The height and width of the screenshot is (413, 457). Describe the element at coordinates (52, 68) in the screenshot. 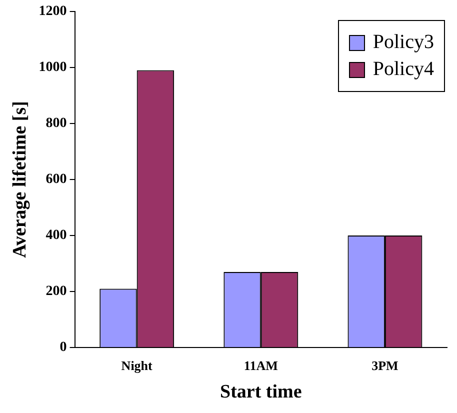

I see `y-tick-label: 1000` at that location.